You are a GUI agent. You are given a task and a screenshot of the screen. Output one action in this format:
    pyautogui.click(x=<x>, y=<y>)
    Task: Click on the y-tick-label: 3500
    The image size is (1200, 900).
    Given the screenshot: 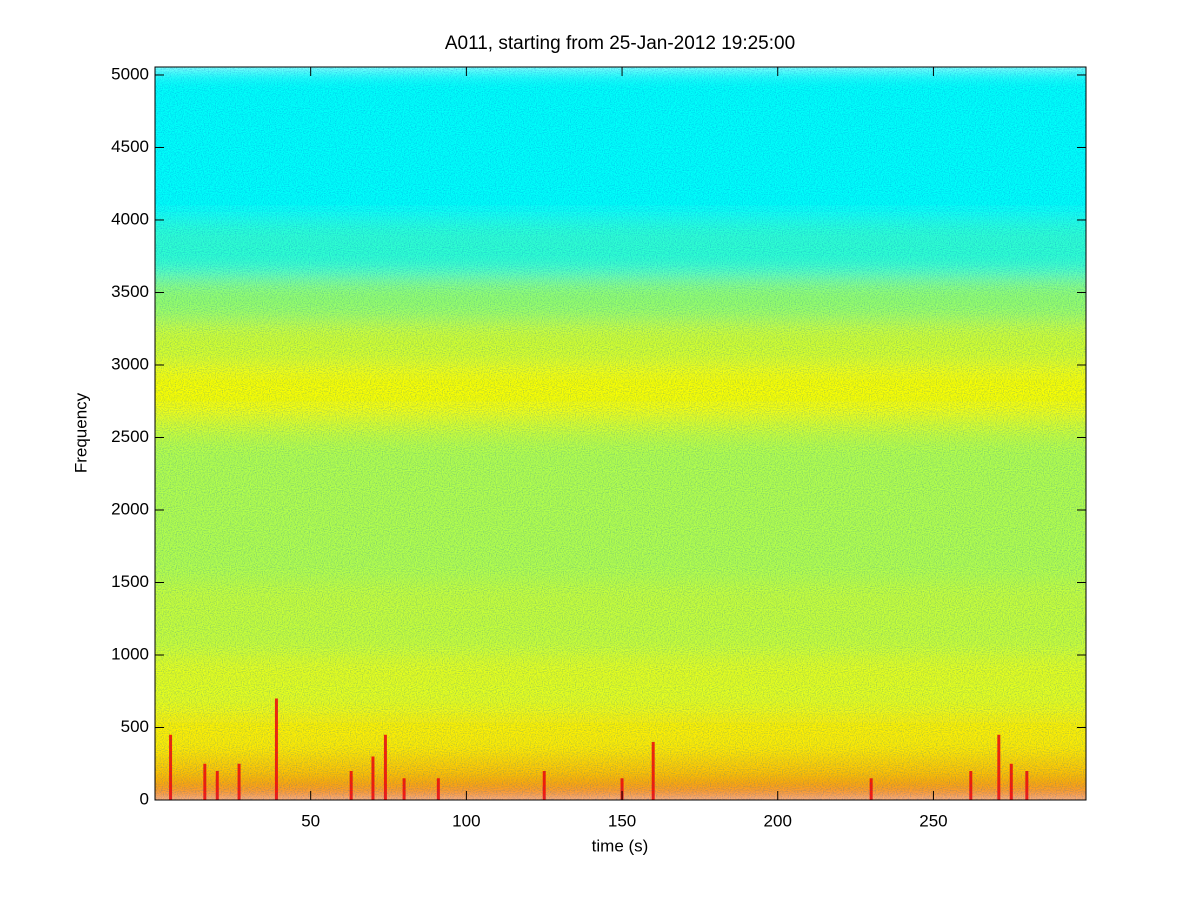 What is the action you would take?
    pyautogui.click(x=130, y=291)
    